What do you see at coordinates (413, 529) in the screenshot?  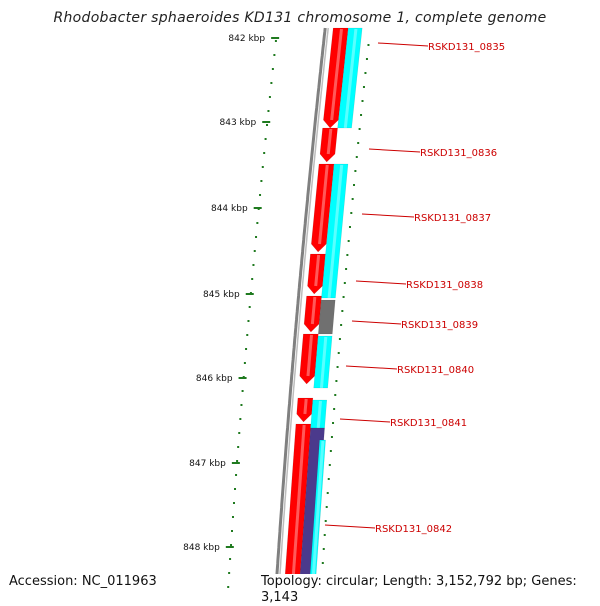 I see `gene-label-8: RSKD131_0842` at bounding box center [413, 529].